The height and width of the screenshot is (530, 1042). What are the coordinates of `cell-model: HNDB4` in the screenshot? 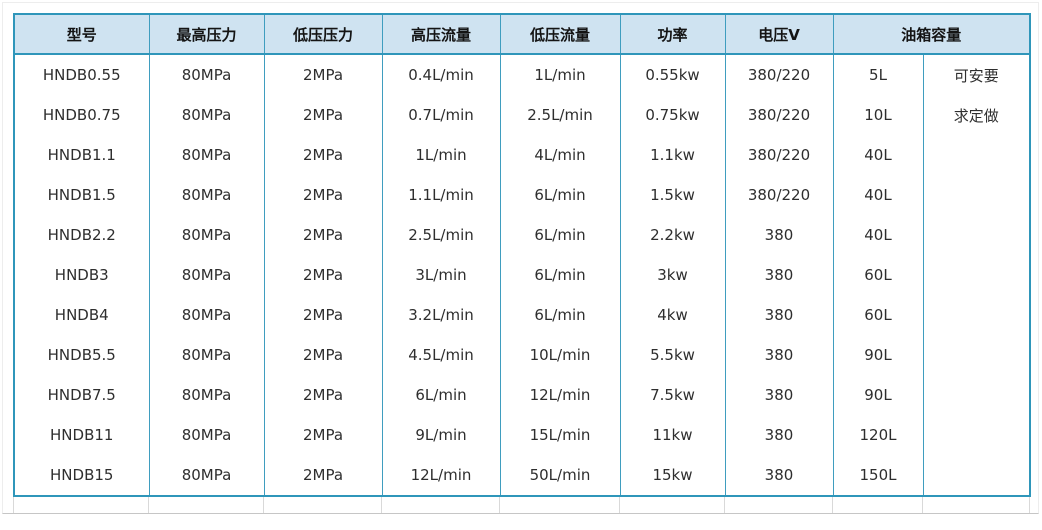 It's located at (81, 315).